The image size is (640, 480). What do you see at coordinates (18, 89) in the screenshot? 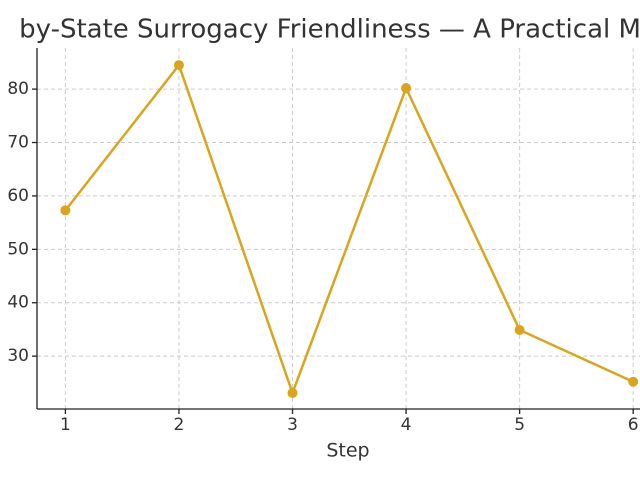
I see `y-tick-label: 80` at bounding box center [18, 89].